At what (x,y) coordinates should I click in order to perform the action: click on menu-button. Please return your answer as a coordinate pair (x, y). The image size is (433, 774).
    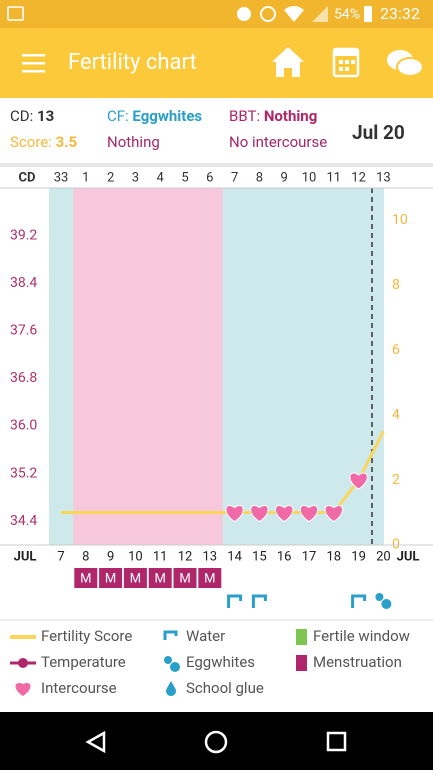
    Looking at the image, I should click on (33, 63).